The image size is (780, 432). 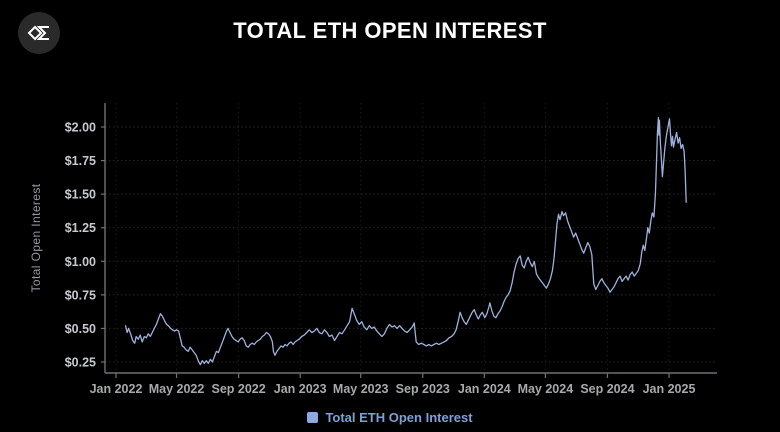 I want to click on x-tick-label: Jan 2025, so click(x=669, y=389).